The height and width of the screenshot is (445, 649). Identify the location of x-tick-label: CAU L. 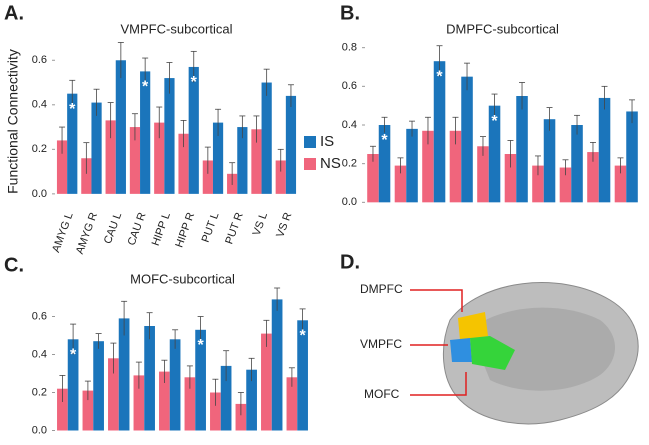
(113, 228).